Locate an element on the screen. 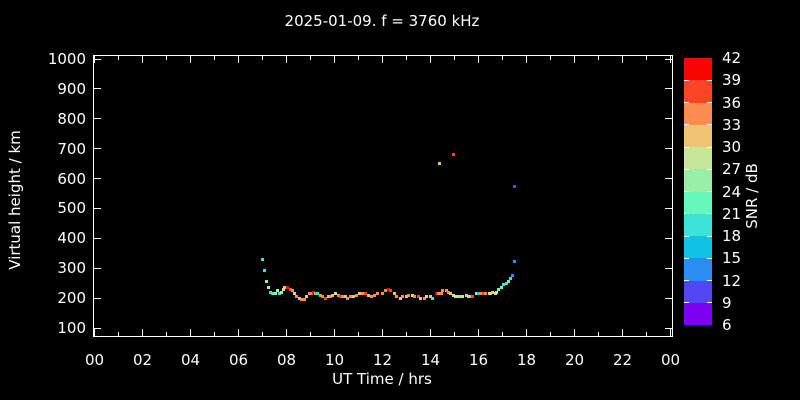 This screenshot has height=400, width=800. y-tick-label: 800 is located at coordinates (71, 118).